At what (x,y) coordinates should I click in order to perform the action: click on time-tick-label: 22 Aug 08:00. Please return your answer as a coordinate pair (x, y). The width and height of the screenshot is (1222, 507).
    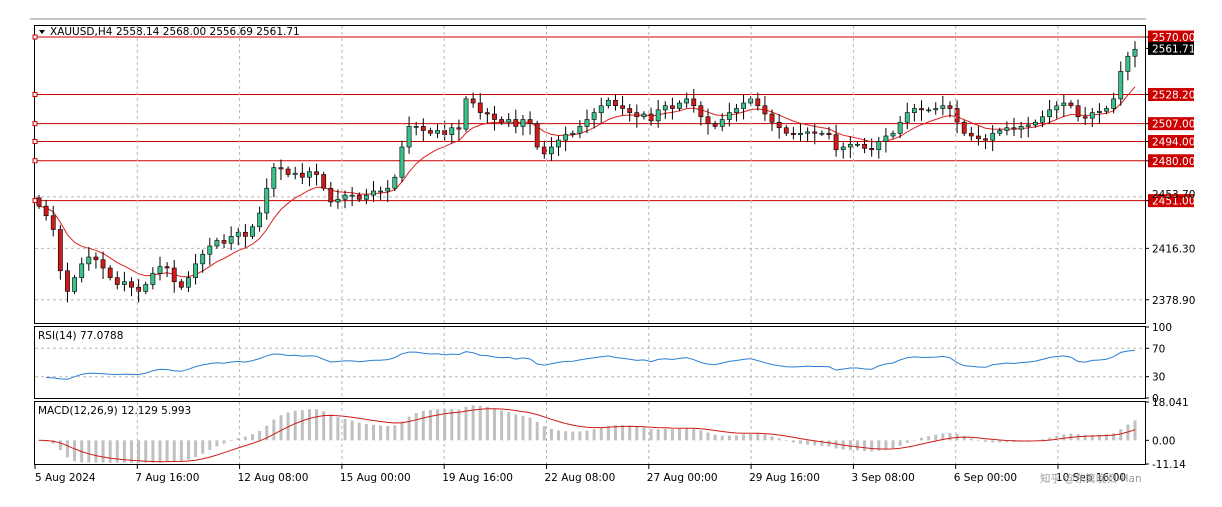
    Looking at the image, I should click on (580, 478).